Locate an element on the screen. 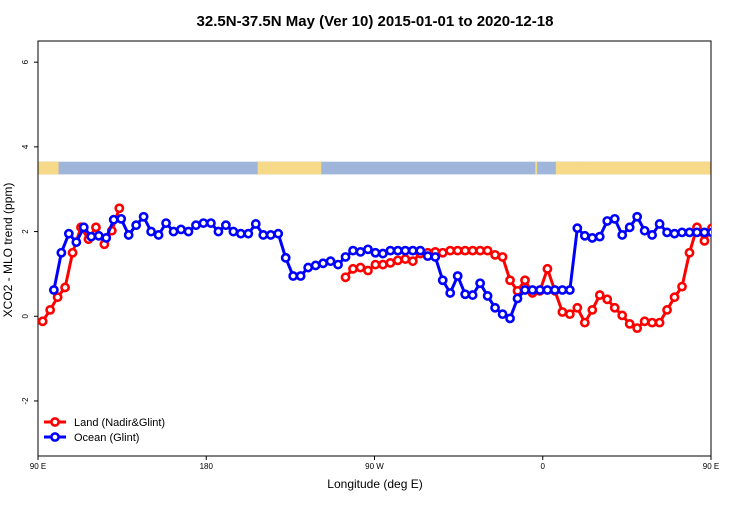 The width and height of the screenshot is (750, 505). y-tick-label: 4 is located at coordinates (25, 146).